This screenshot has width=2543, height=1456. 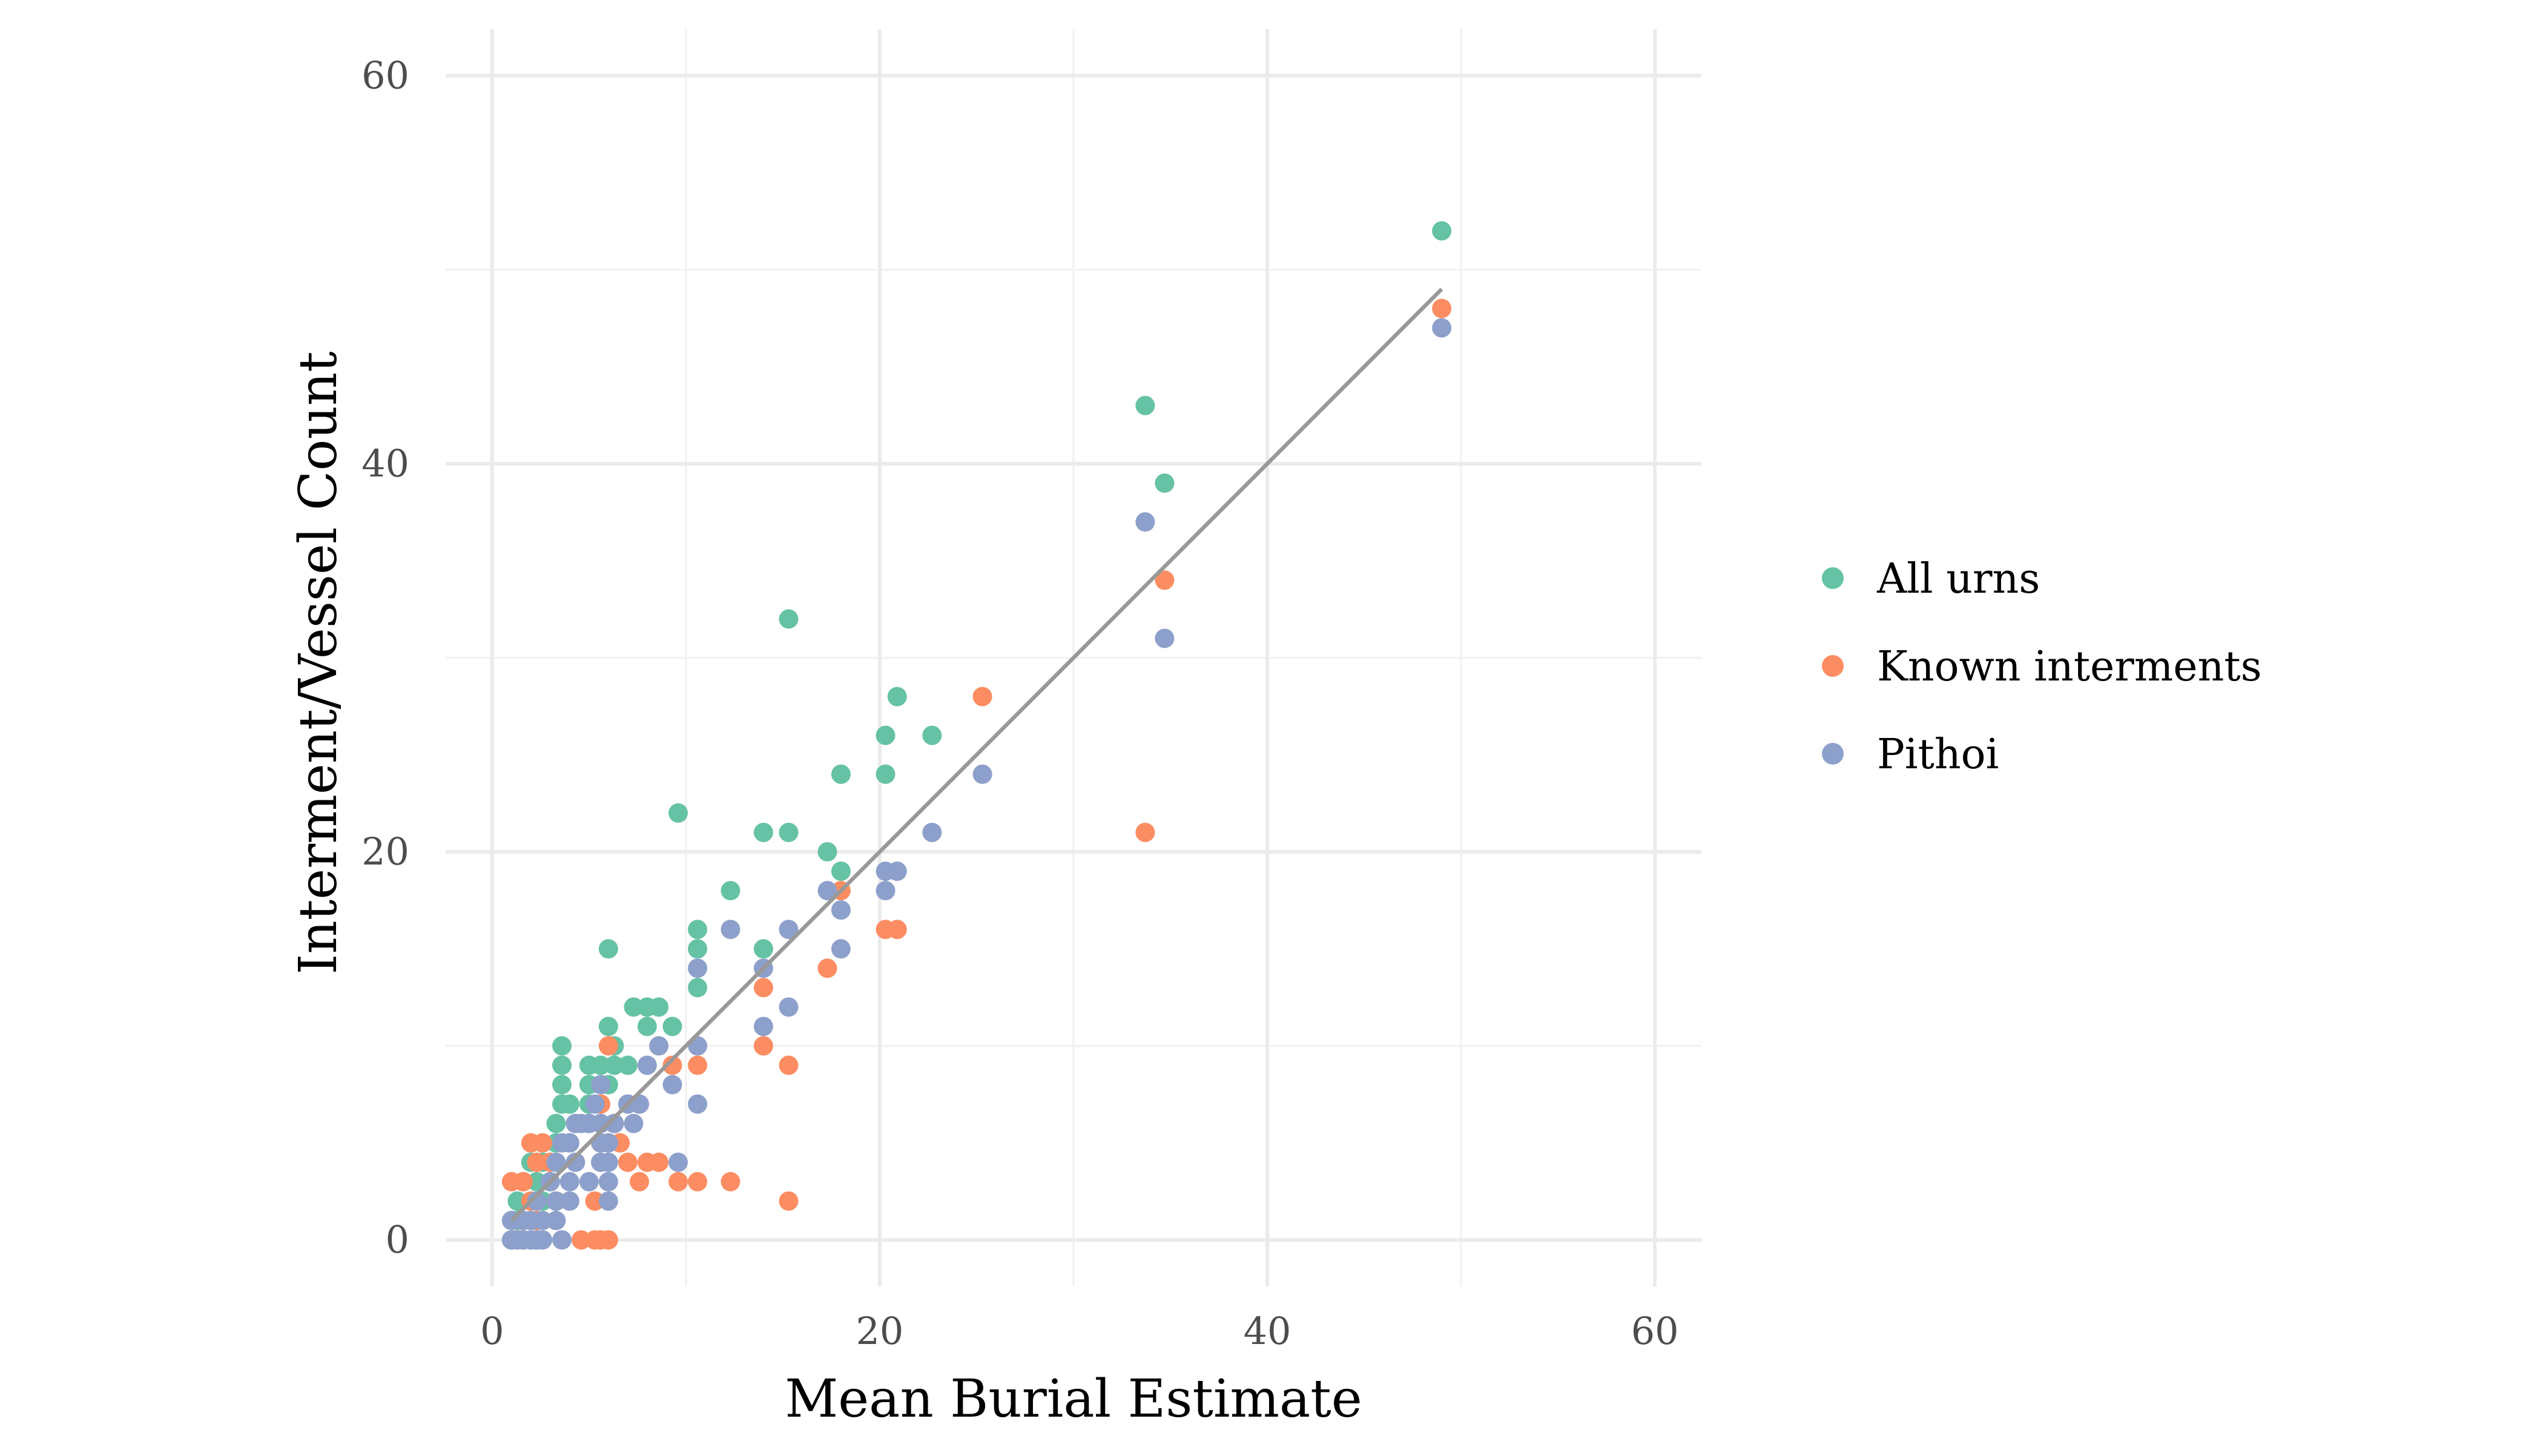 What do you see at coordinates (1833, 578) in the screenshot?
I see `legend-key-all-urns` at bounding box center [1833, 578].